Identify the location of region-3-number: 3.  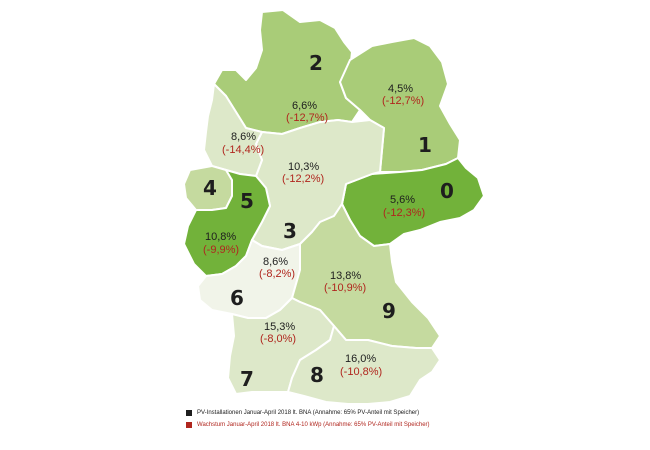
(290, 231).